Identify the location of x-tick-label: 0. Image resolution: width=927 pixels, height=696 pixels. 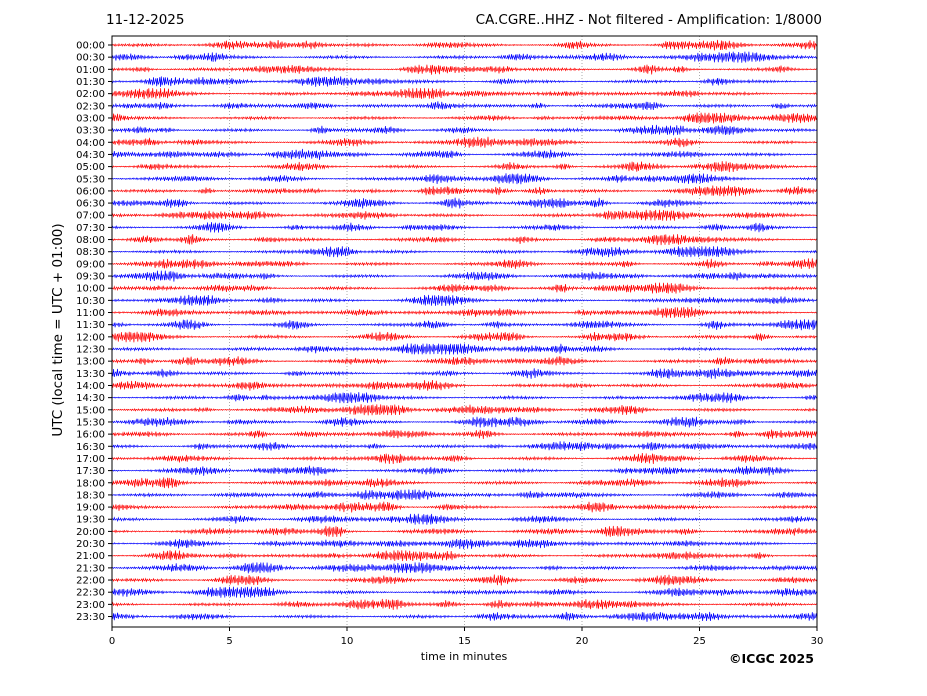
(112, 641).